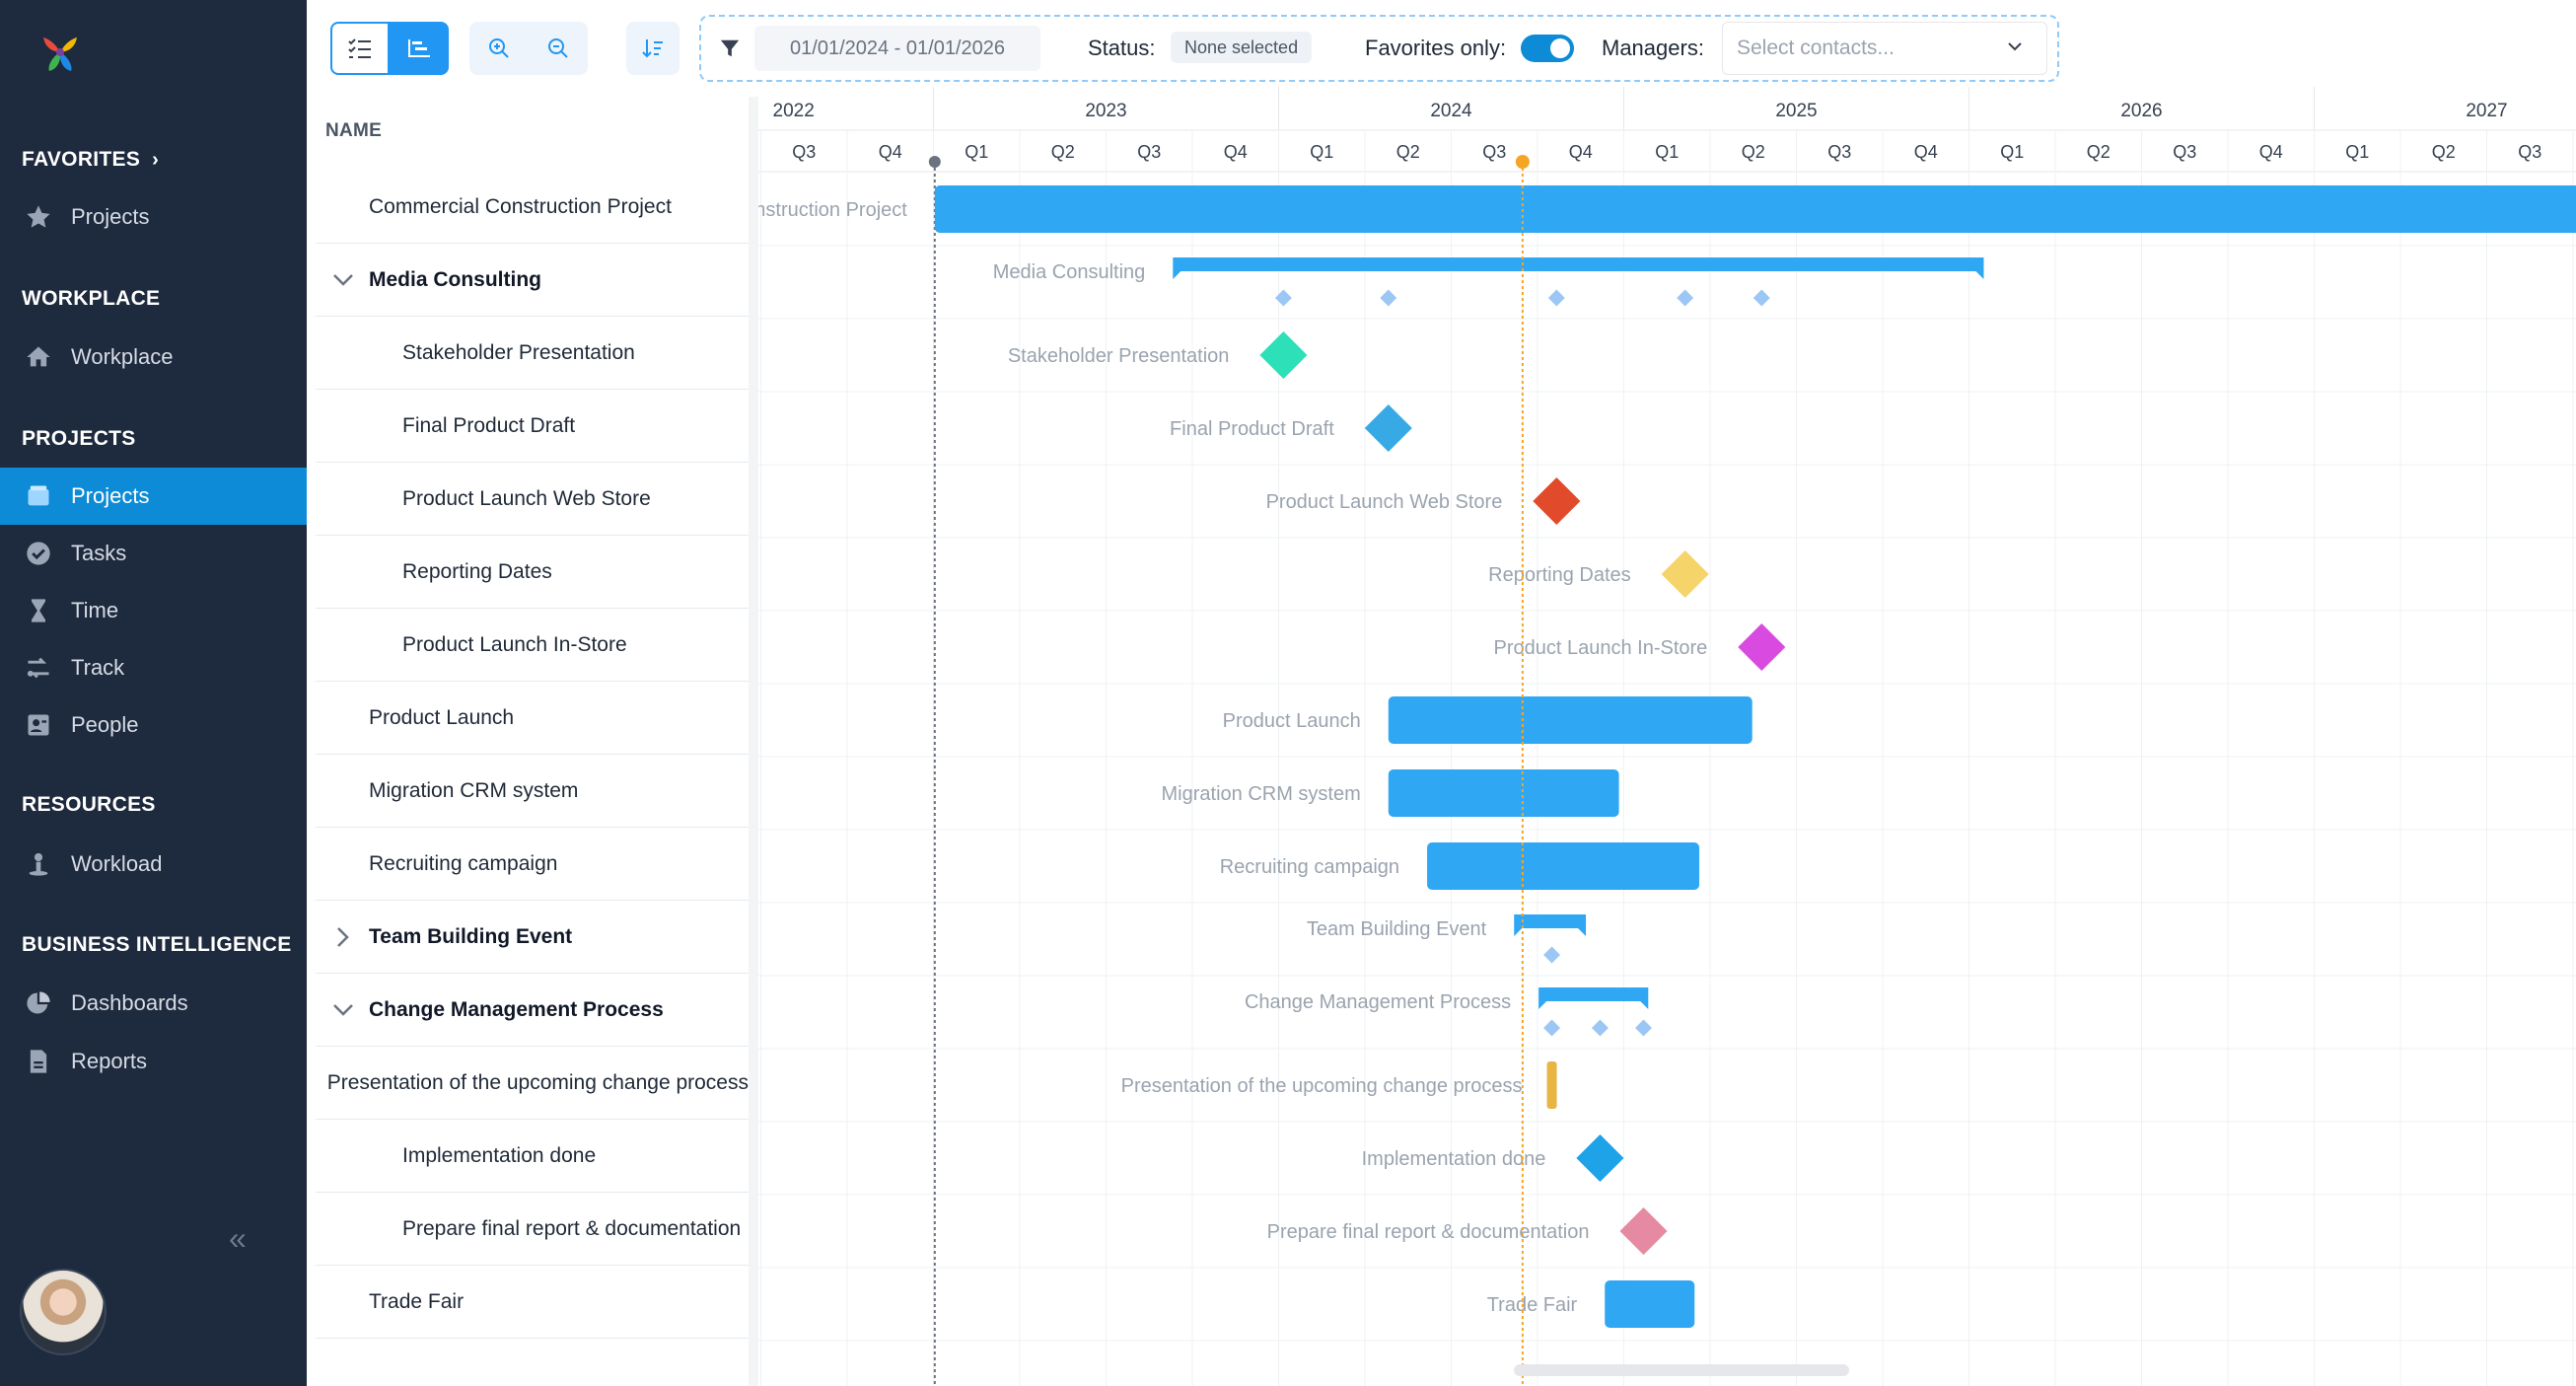 This screenshot has width=2576, height=1386. Describe the element at coordinates (532, 427) in the screenshot. I see `task-row: Final Product Draft` at that location.